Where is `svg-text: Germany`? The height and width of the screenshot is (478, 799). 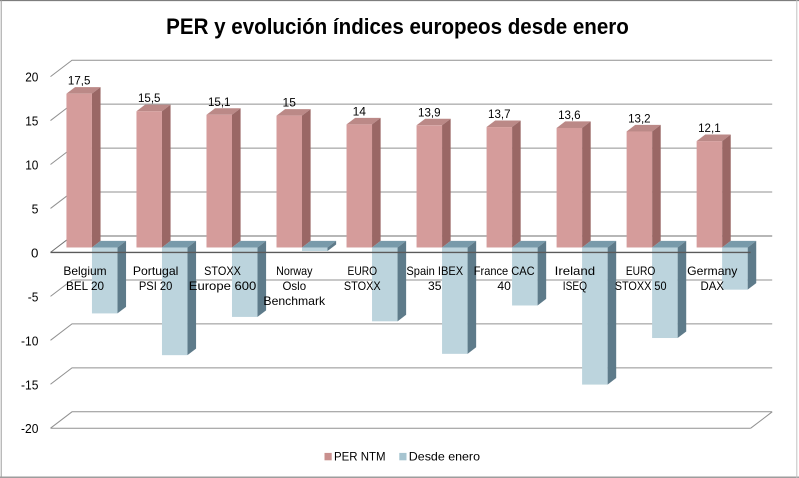
svg-text: Germany is located at coordinates (712, 271).